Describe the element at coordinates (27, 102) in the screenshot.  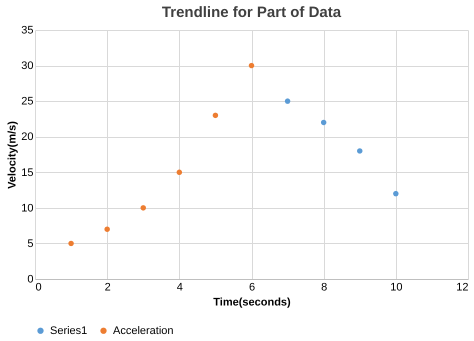
I see `y-tick-label: 25` at that location.